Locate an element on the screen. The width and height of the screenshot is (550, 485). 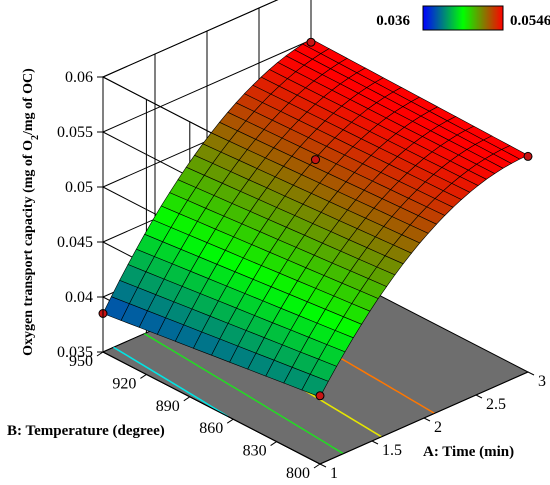
z-tick-label: 0.035 is located at coordinates (75, 352).